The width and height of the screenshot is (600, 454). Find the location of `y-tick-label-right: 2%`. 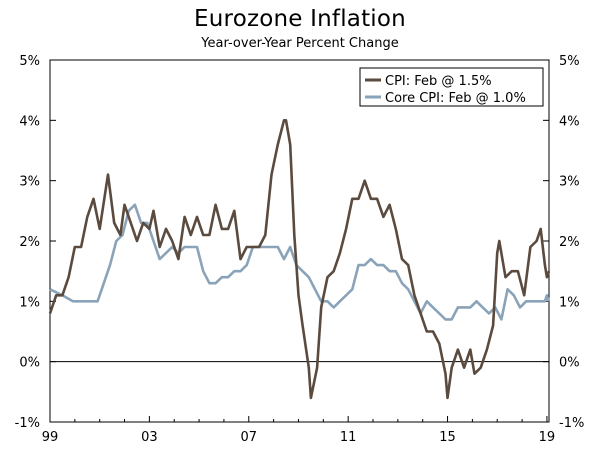

y-tick-label-right: 2% is located at coordinates (569, 242).